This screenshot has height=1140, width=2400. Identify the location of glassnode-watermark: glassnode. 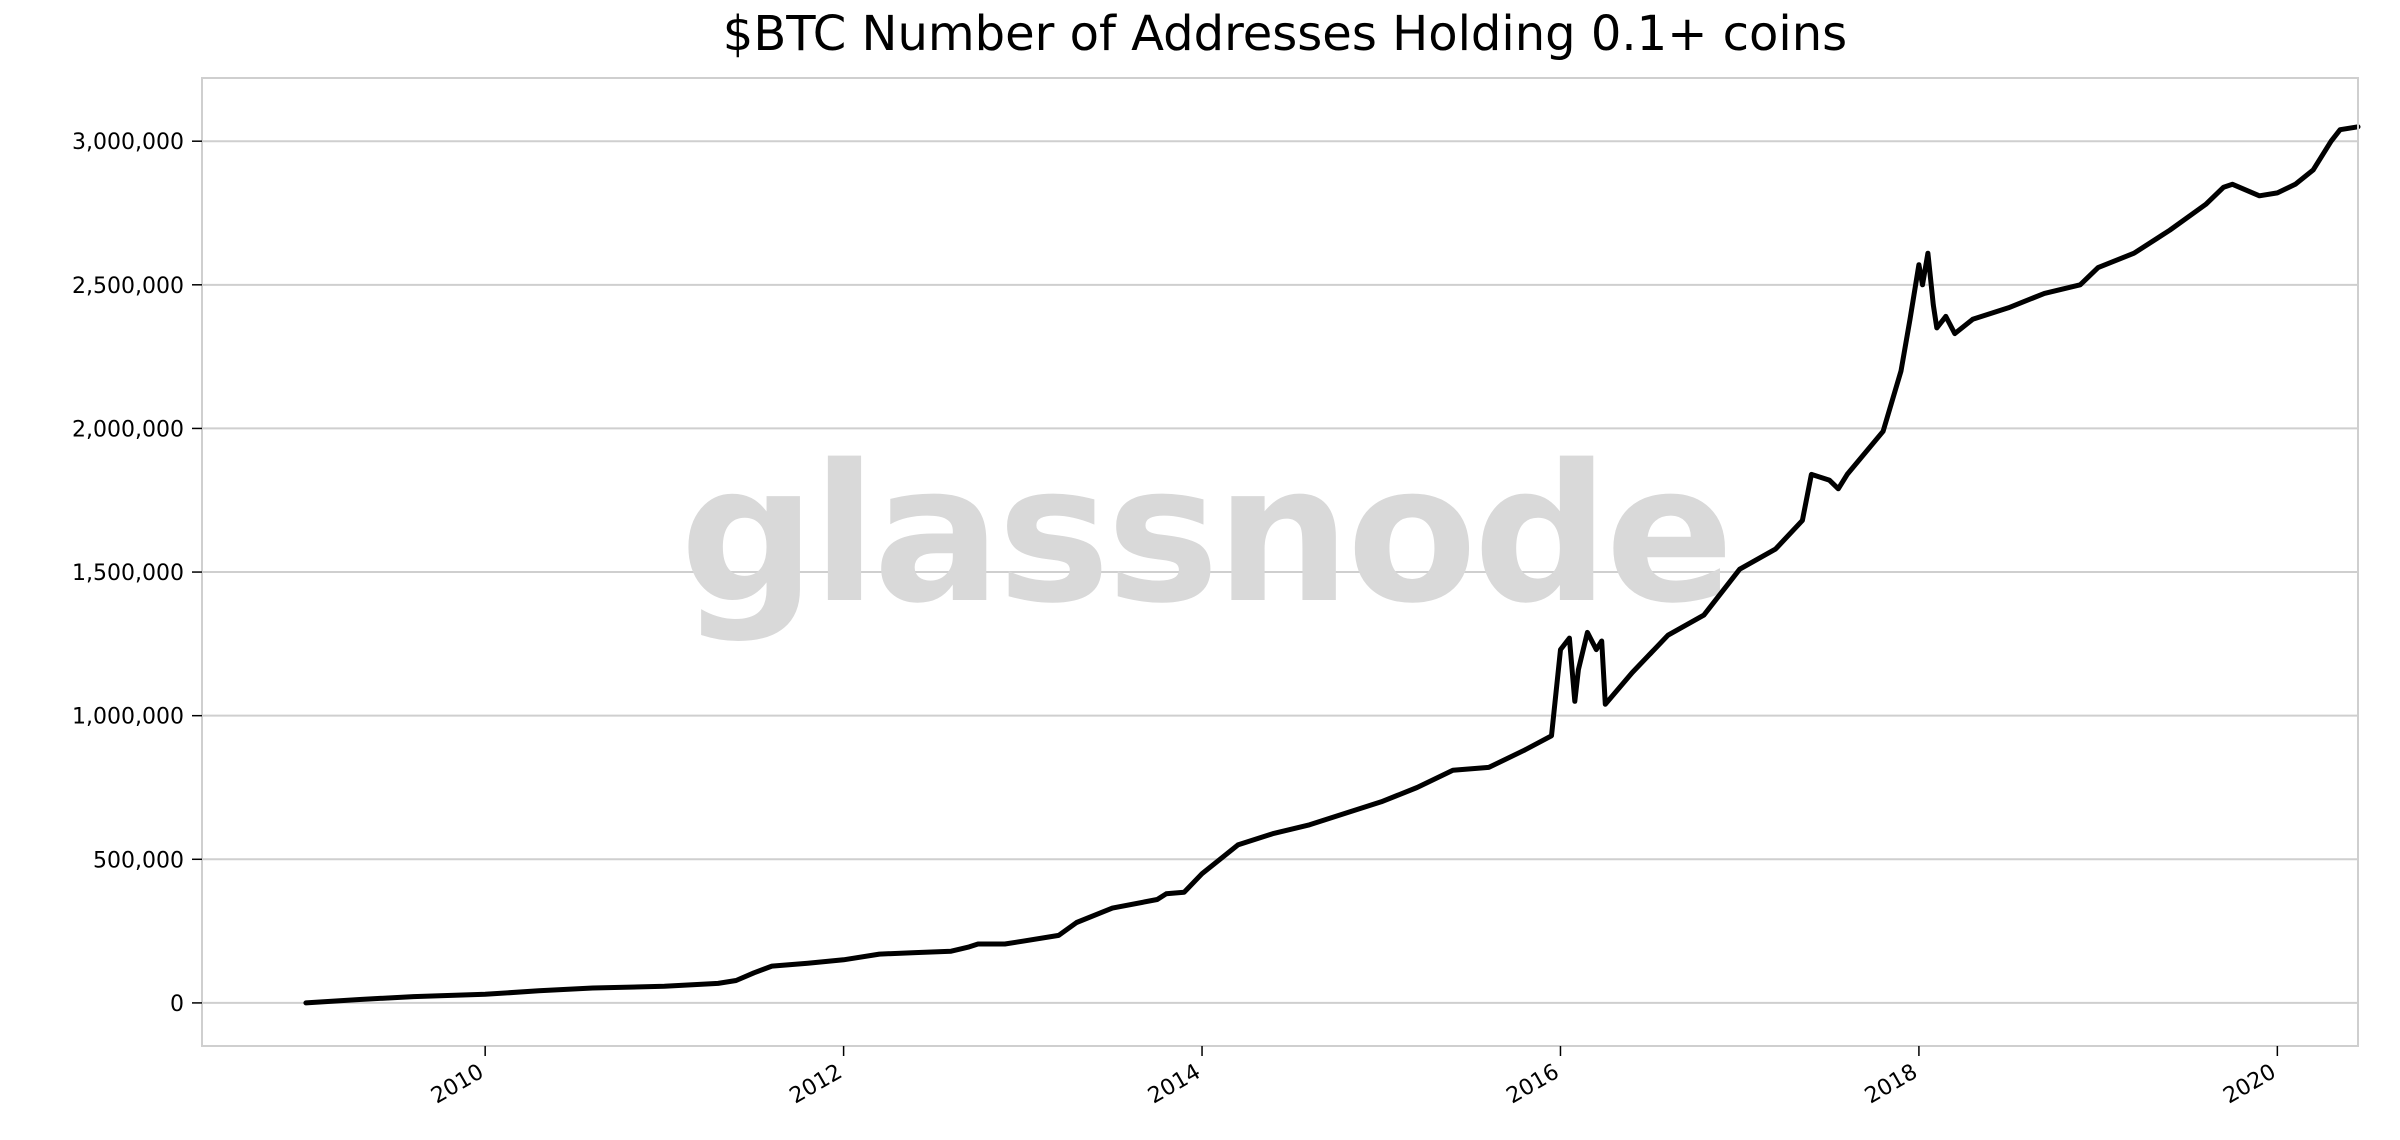
(1205, 534).